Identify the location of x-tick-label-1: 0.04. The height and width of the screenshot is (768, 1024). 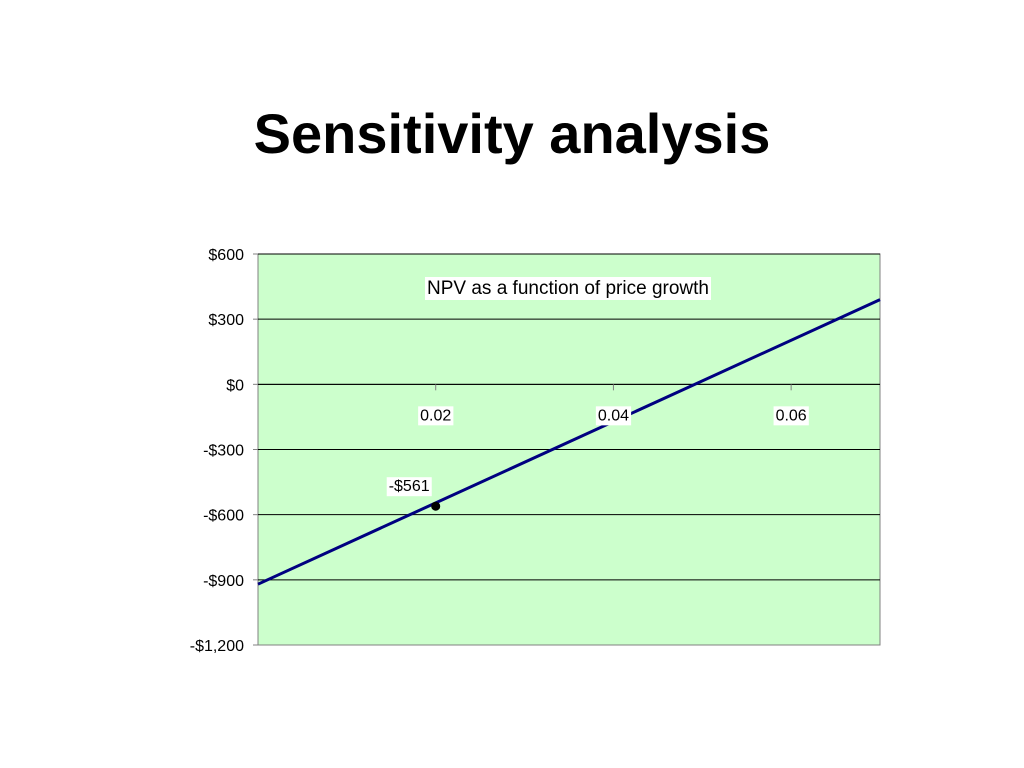
(613, 415).